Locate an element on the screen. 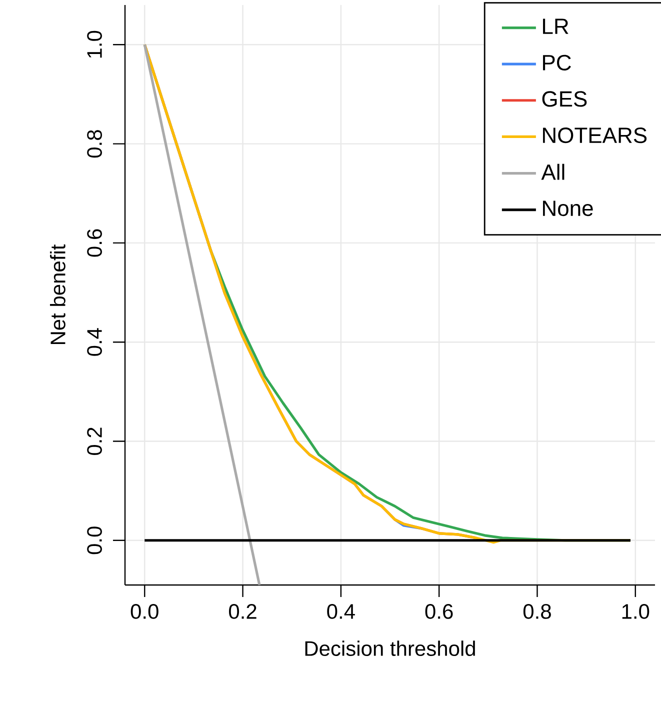 This screenshot has width=661, height=702. x-tick-label: 0.6 is located at coordinates (439, 611).